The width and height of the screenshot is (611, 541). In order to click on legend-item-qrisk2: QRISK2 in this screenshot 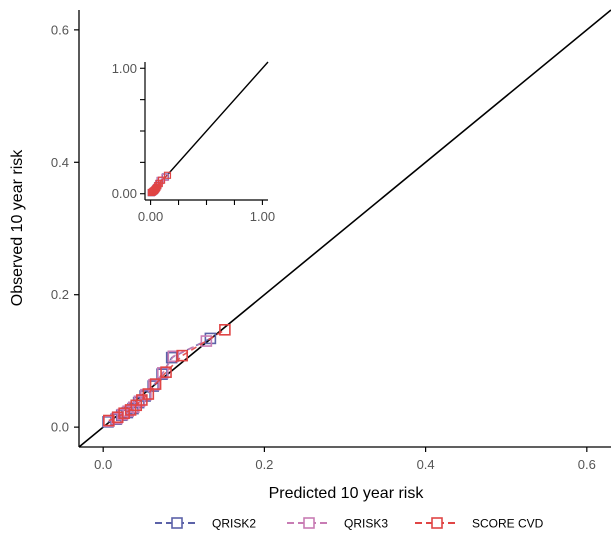, I will do `click(205, 524)`.